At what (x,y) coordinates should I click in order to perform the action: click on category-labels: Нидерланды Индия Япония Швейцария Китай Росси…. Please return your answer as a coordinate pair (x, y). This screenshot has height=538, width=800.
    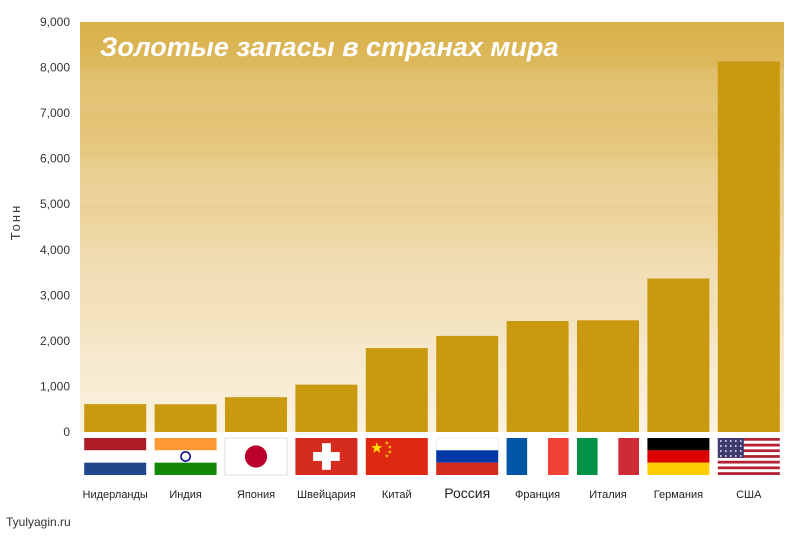
    Looking at the image, I should click on (423, 493).